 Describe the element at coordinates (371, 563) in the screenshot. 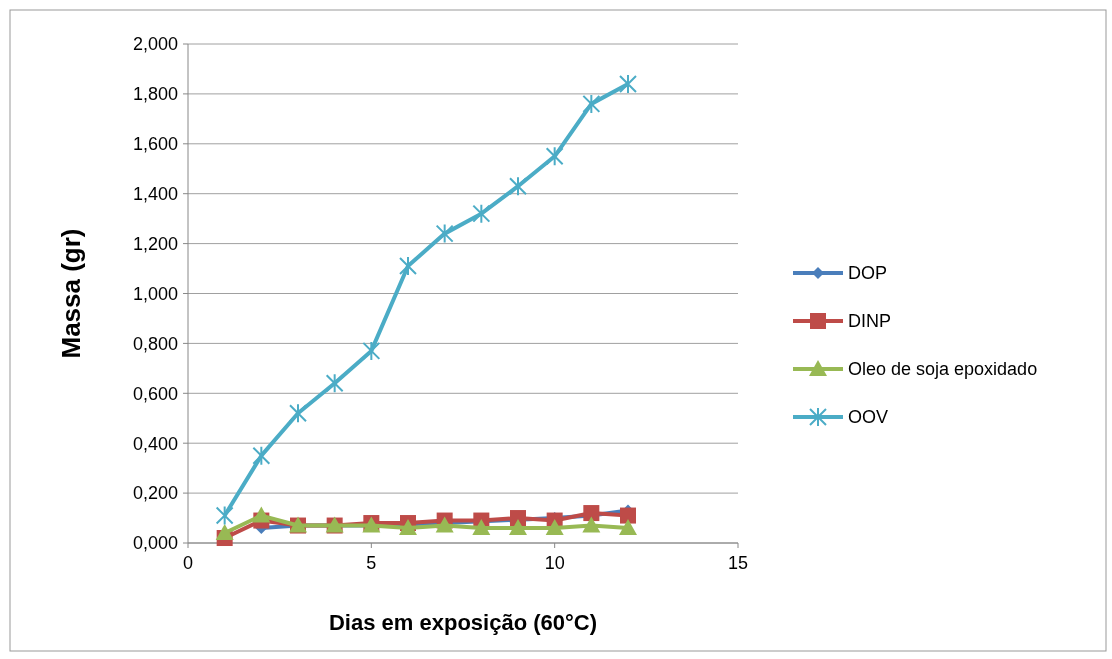

I see `x-tick-label: 5` at that location.